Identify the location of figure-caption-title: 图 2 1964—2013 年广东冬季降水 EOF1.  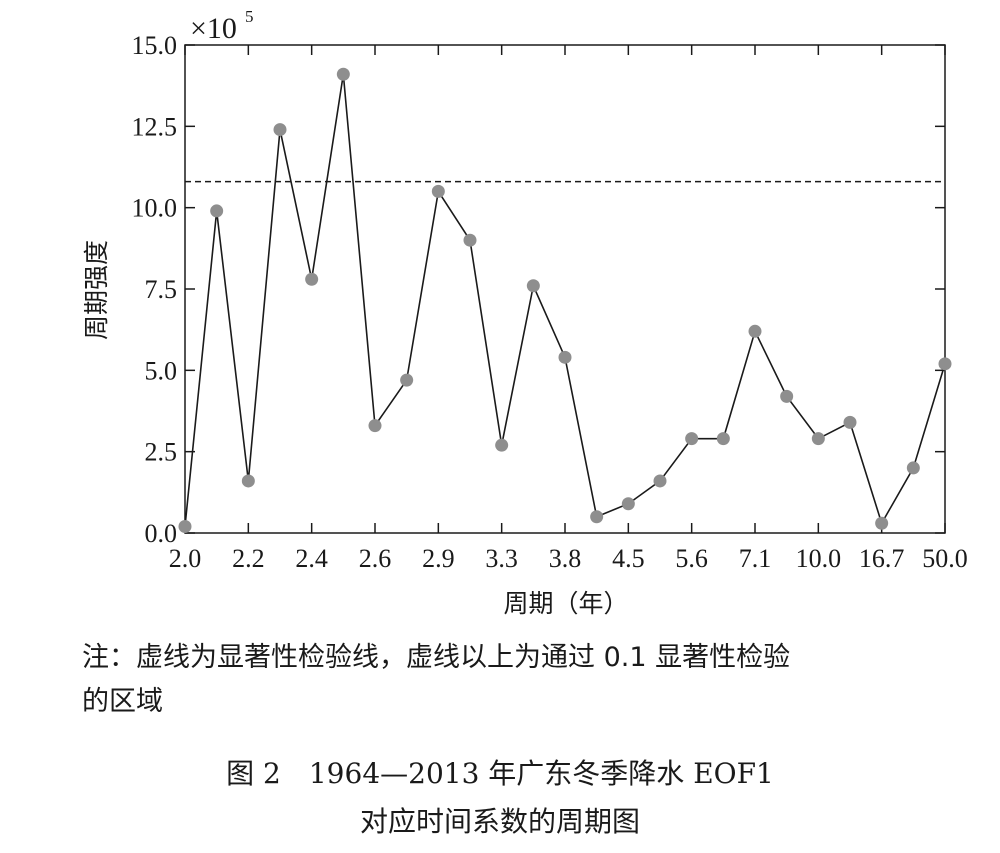
(500, 773).